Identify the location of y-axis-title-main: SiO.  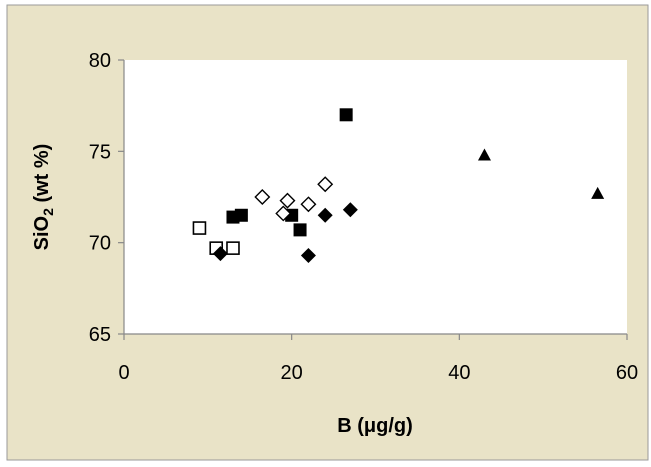
(42, 233).